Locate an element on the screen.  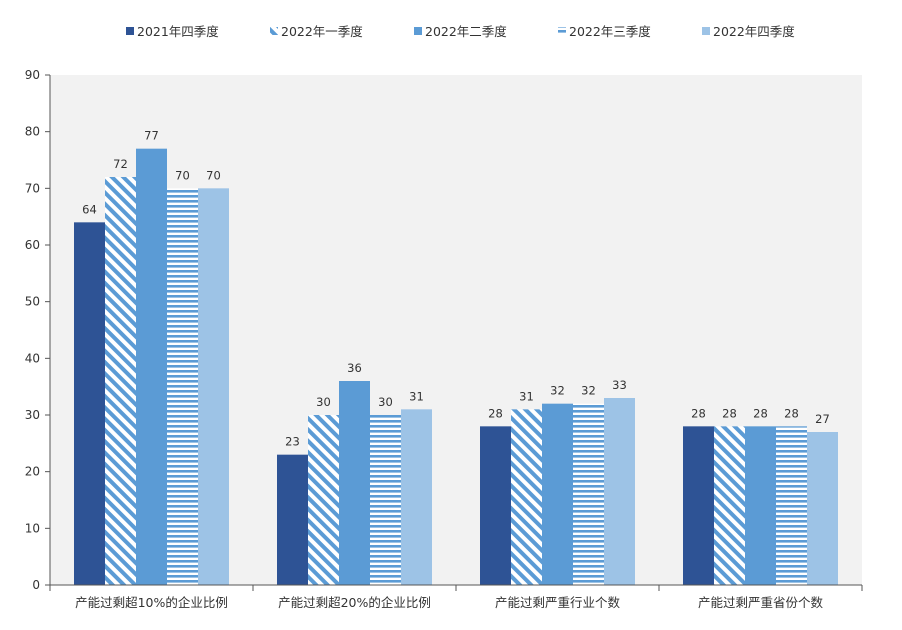
data-label: 33 is located at coordinates (619, 385).